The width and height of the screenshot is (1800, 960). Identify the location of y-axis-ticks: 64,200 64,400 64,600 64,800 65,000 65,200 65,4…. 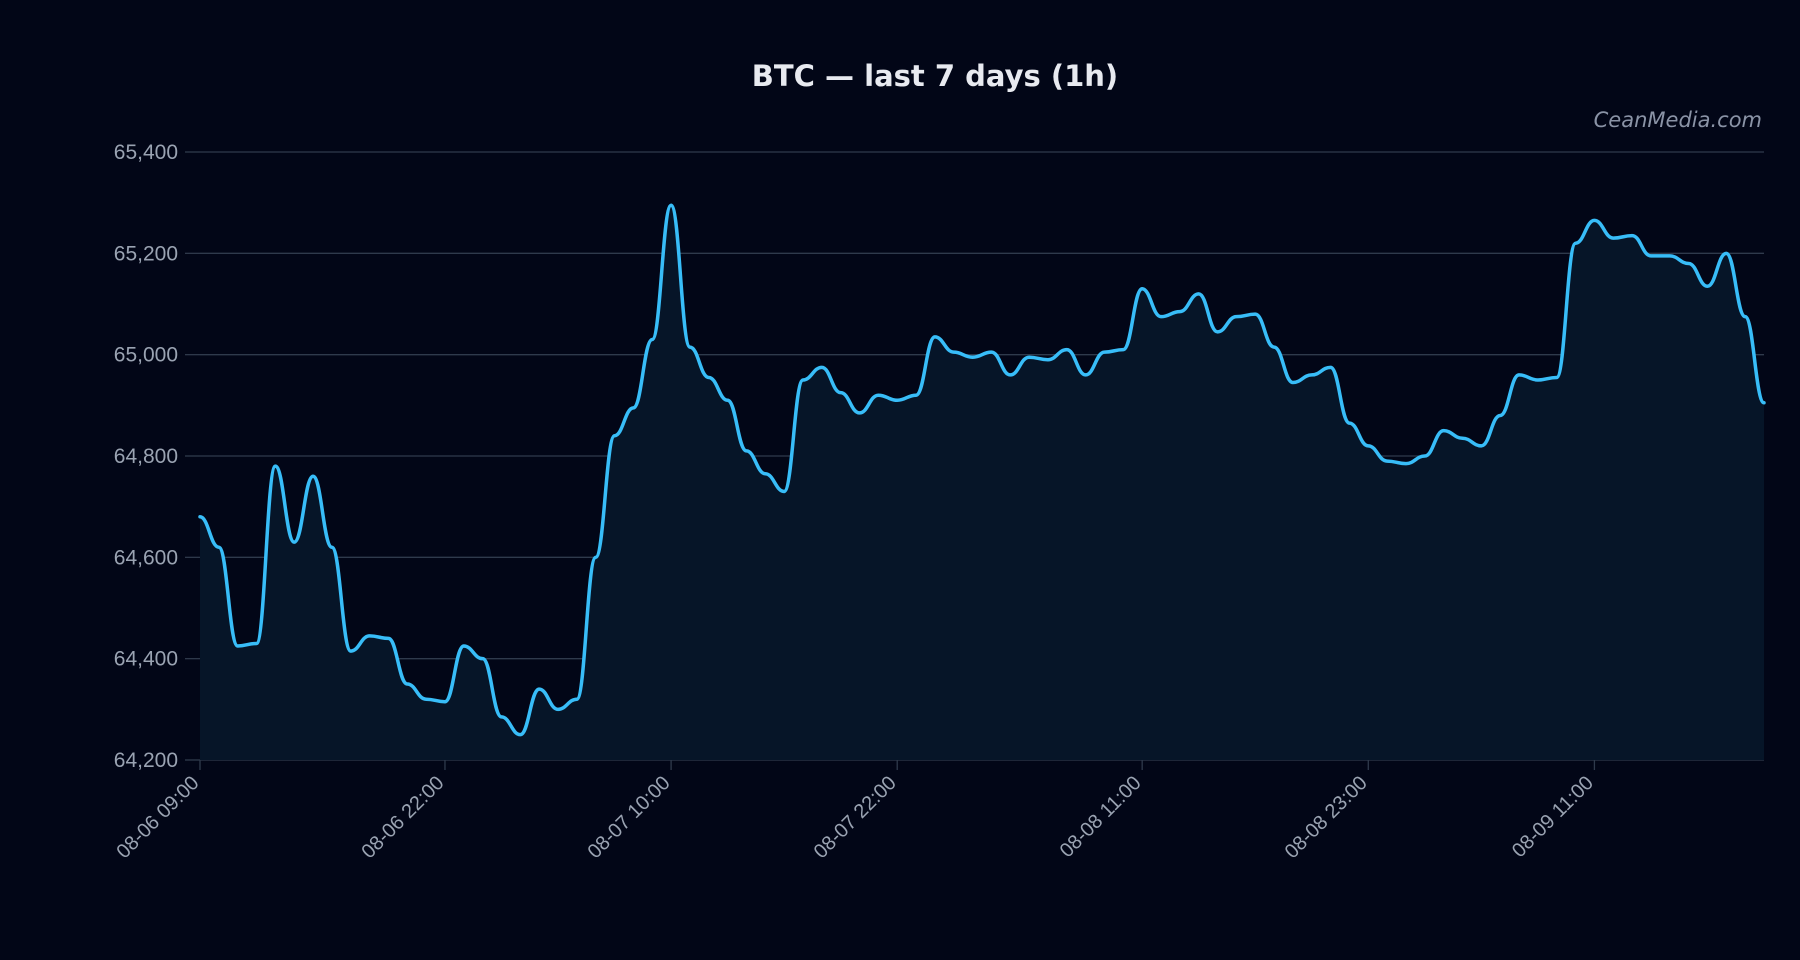
(157, 456).